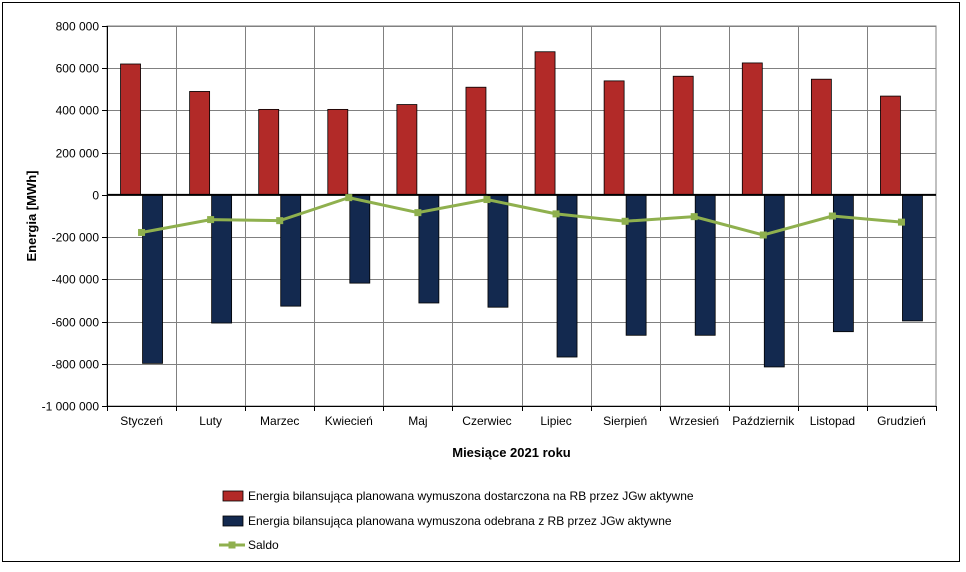 This screenshot has width=966, height=572. I want to click on x-tick-label: Marzec, so click(279, 421).